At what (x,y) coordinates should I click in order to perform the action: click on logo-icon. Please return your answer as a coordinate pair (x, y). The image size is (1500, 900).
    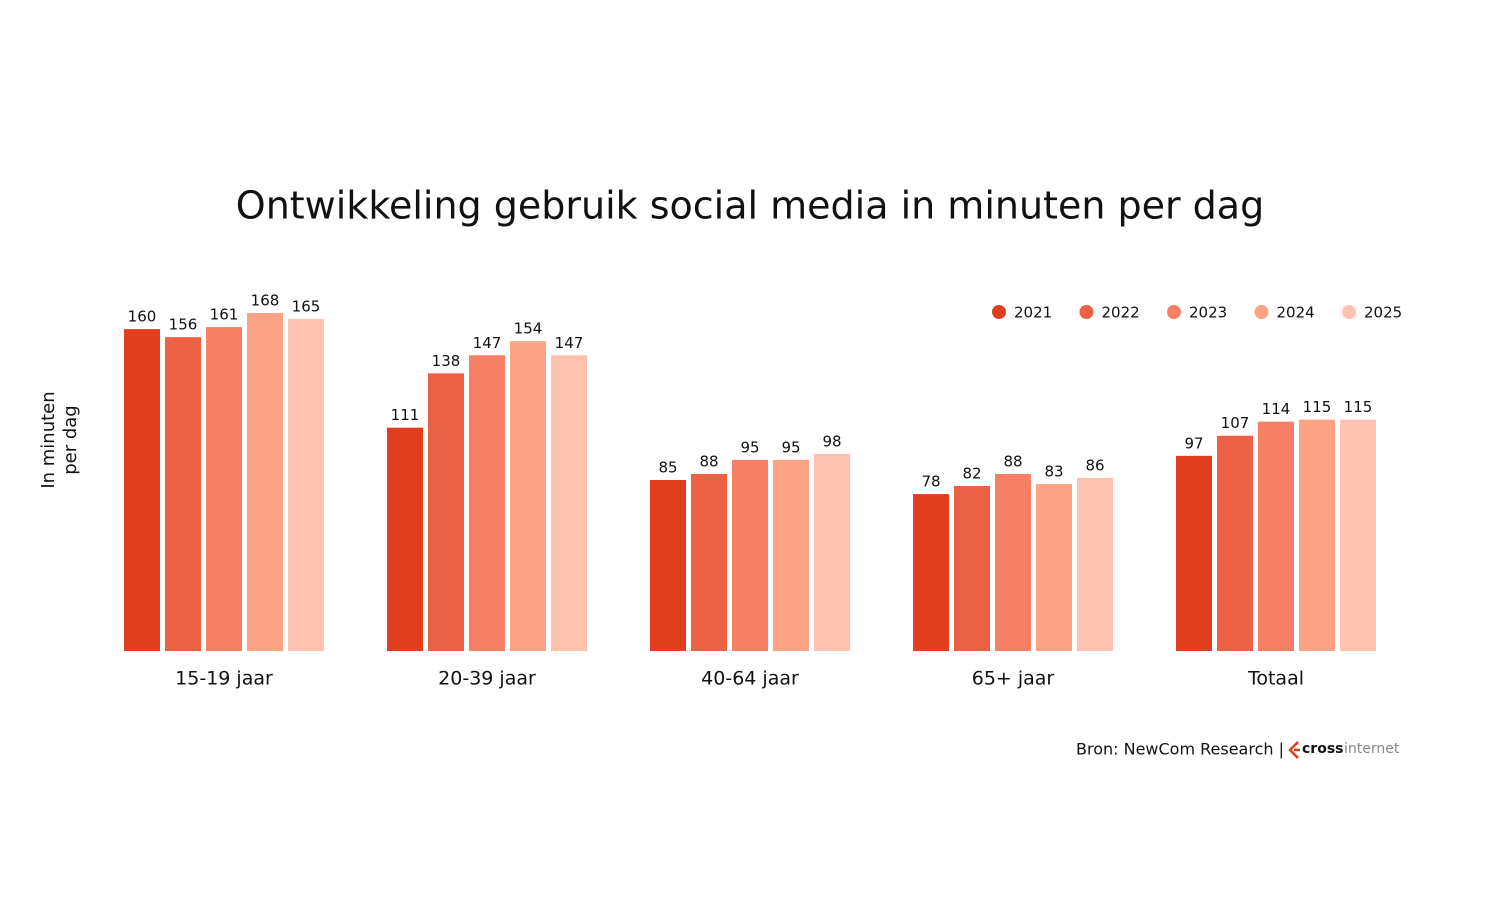
    Looking at the image, I should click on (1294, 750).